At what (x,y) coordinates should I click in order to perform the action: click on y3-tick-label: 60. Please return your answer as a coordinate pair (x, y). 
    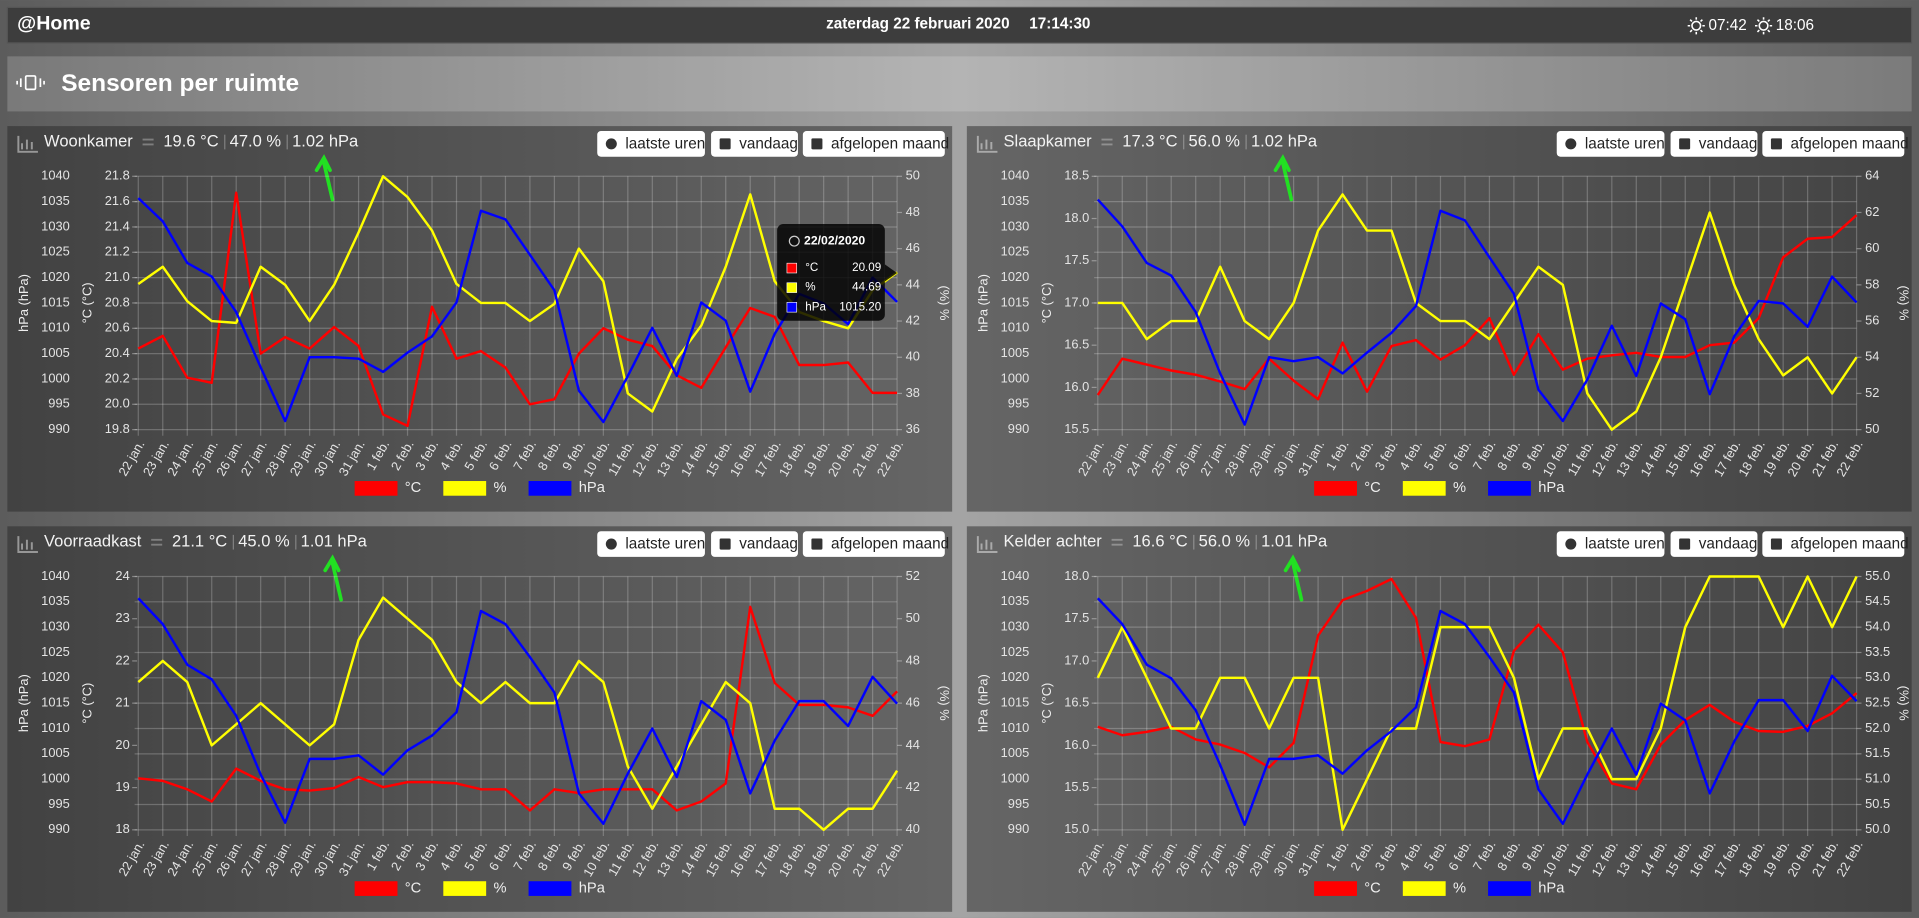
    Looking at the image, I should click on (1872, 247).